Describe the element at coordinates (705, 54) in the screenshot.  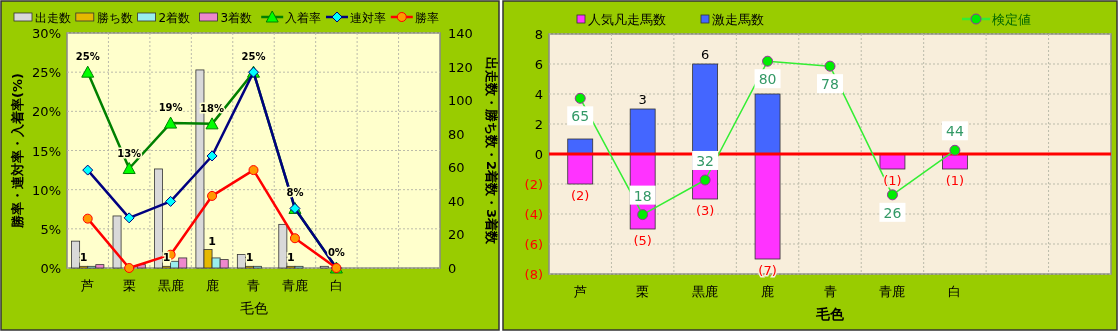
I see `data-label: 6` at that location.